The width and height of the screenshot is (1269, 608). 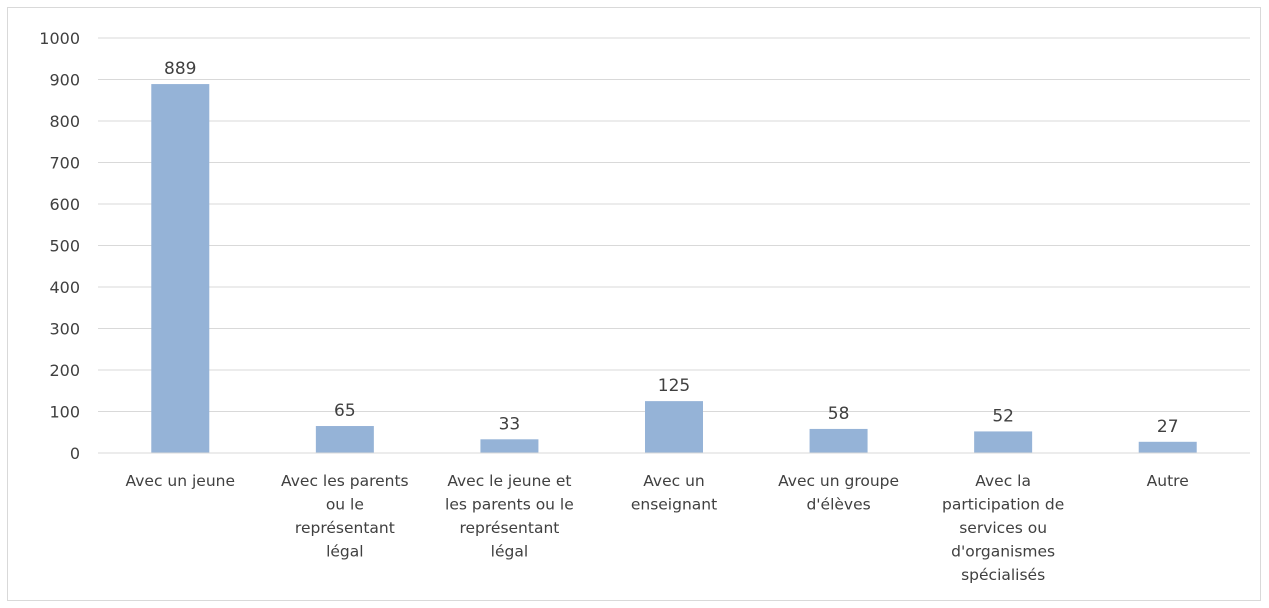 What do you see at coordinates (64, 370) in the screenshot?
I see `y-tick-label: 200` at bounding box center [64, 370].